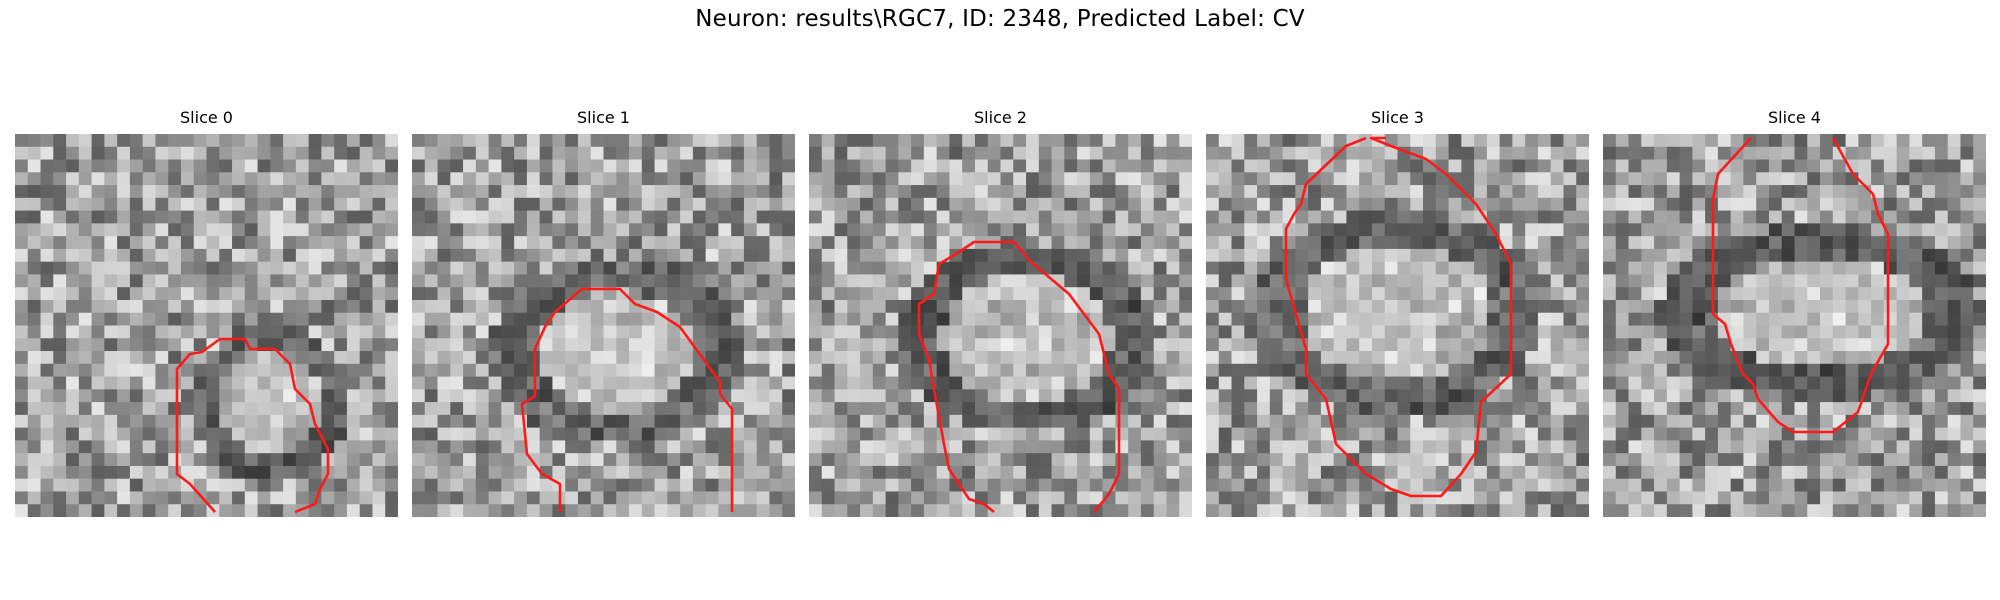 The width and height of the screenshot is (2000, 600). Describe the element at coordinates (603, 117) in the screenshot. I see `slice-title: Slice 1` at that location.